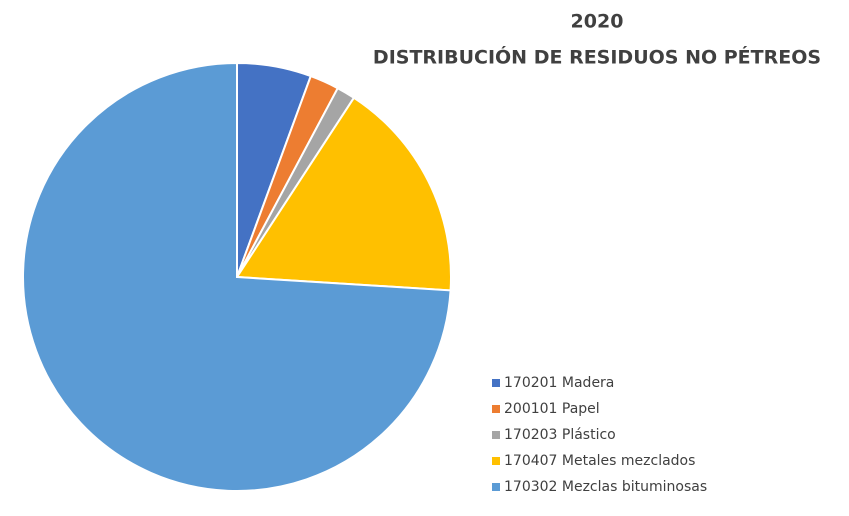 The image size is (849, 516). I want to click on chart-title: 2020, so click(597, 22).